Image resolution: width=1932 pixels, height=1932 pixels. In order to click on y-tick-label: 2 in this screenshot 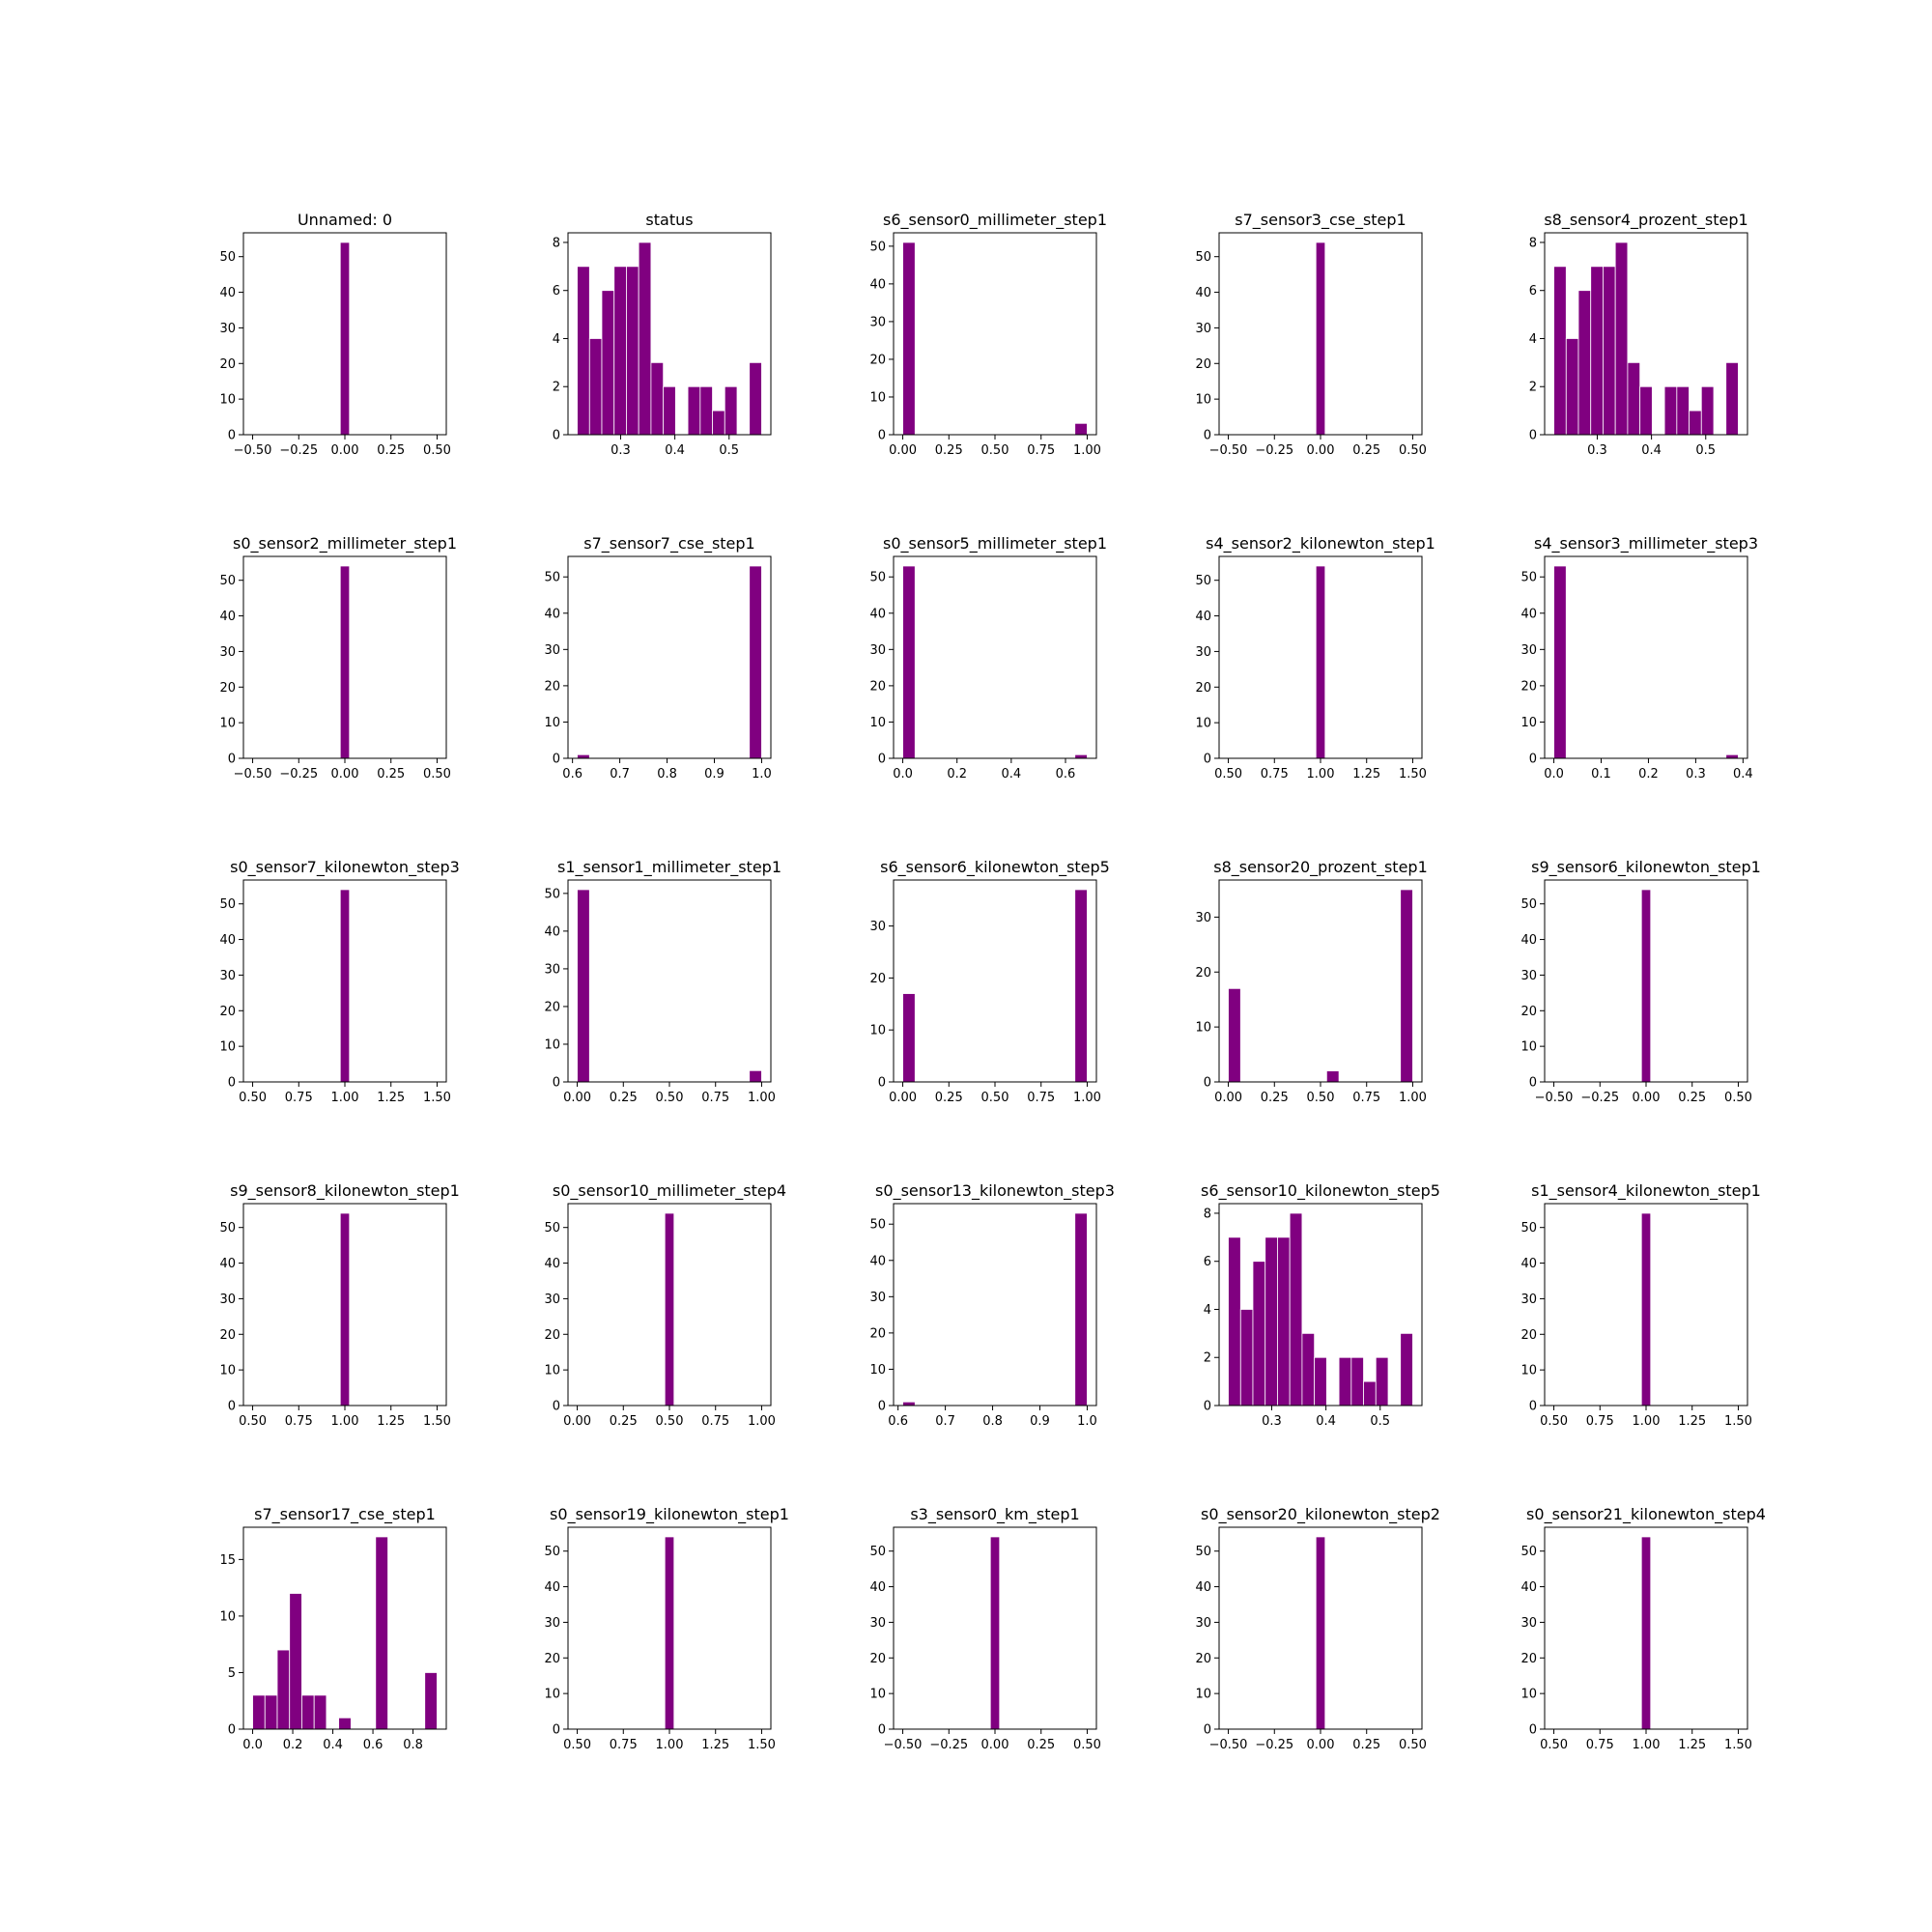, I will do `click(1533, 388)`.